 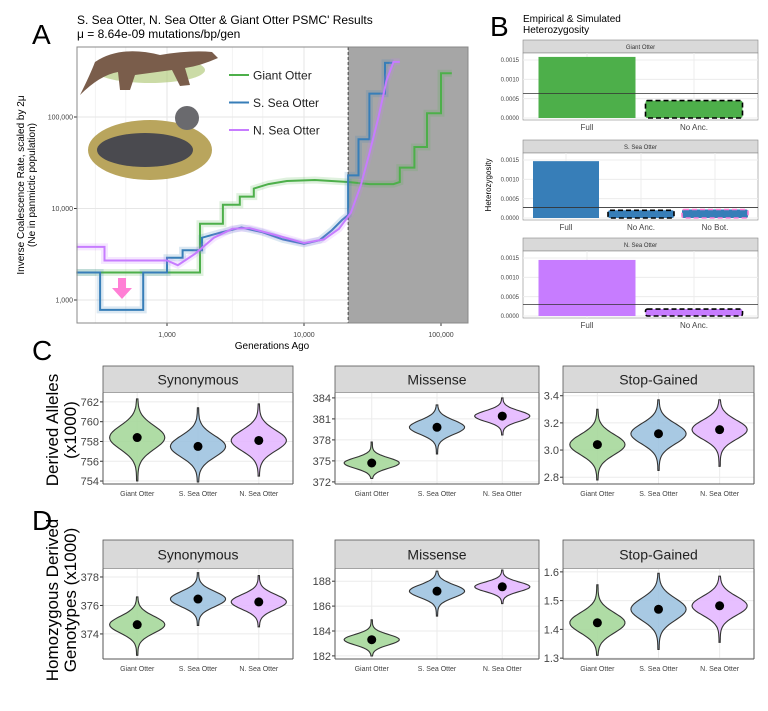 I want to click on x-tick-label: 10,000, so click(x=304, y=335).